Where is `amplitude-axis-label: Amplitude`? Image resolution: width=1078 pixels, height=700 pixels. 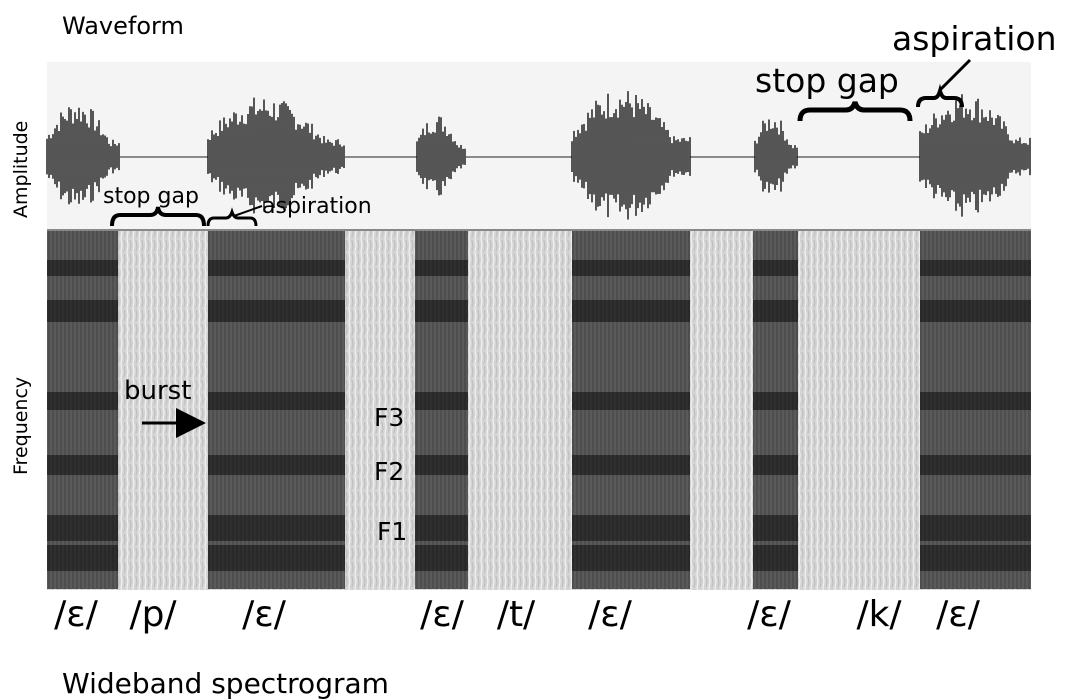
amplitude-axis-label: Amplitude is located at coordinates (21, 169).